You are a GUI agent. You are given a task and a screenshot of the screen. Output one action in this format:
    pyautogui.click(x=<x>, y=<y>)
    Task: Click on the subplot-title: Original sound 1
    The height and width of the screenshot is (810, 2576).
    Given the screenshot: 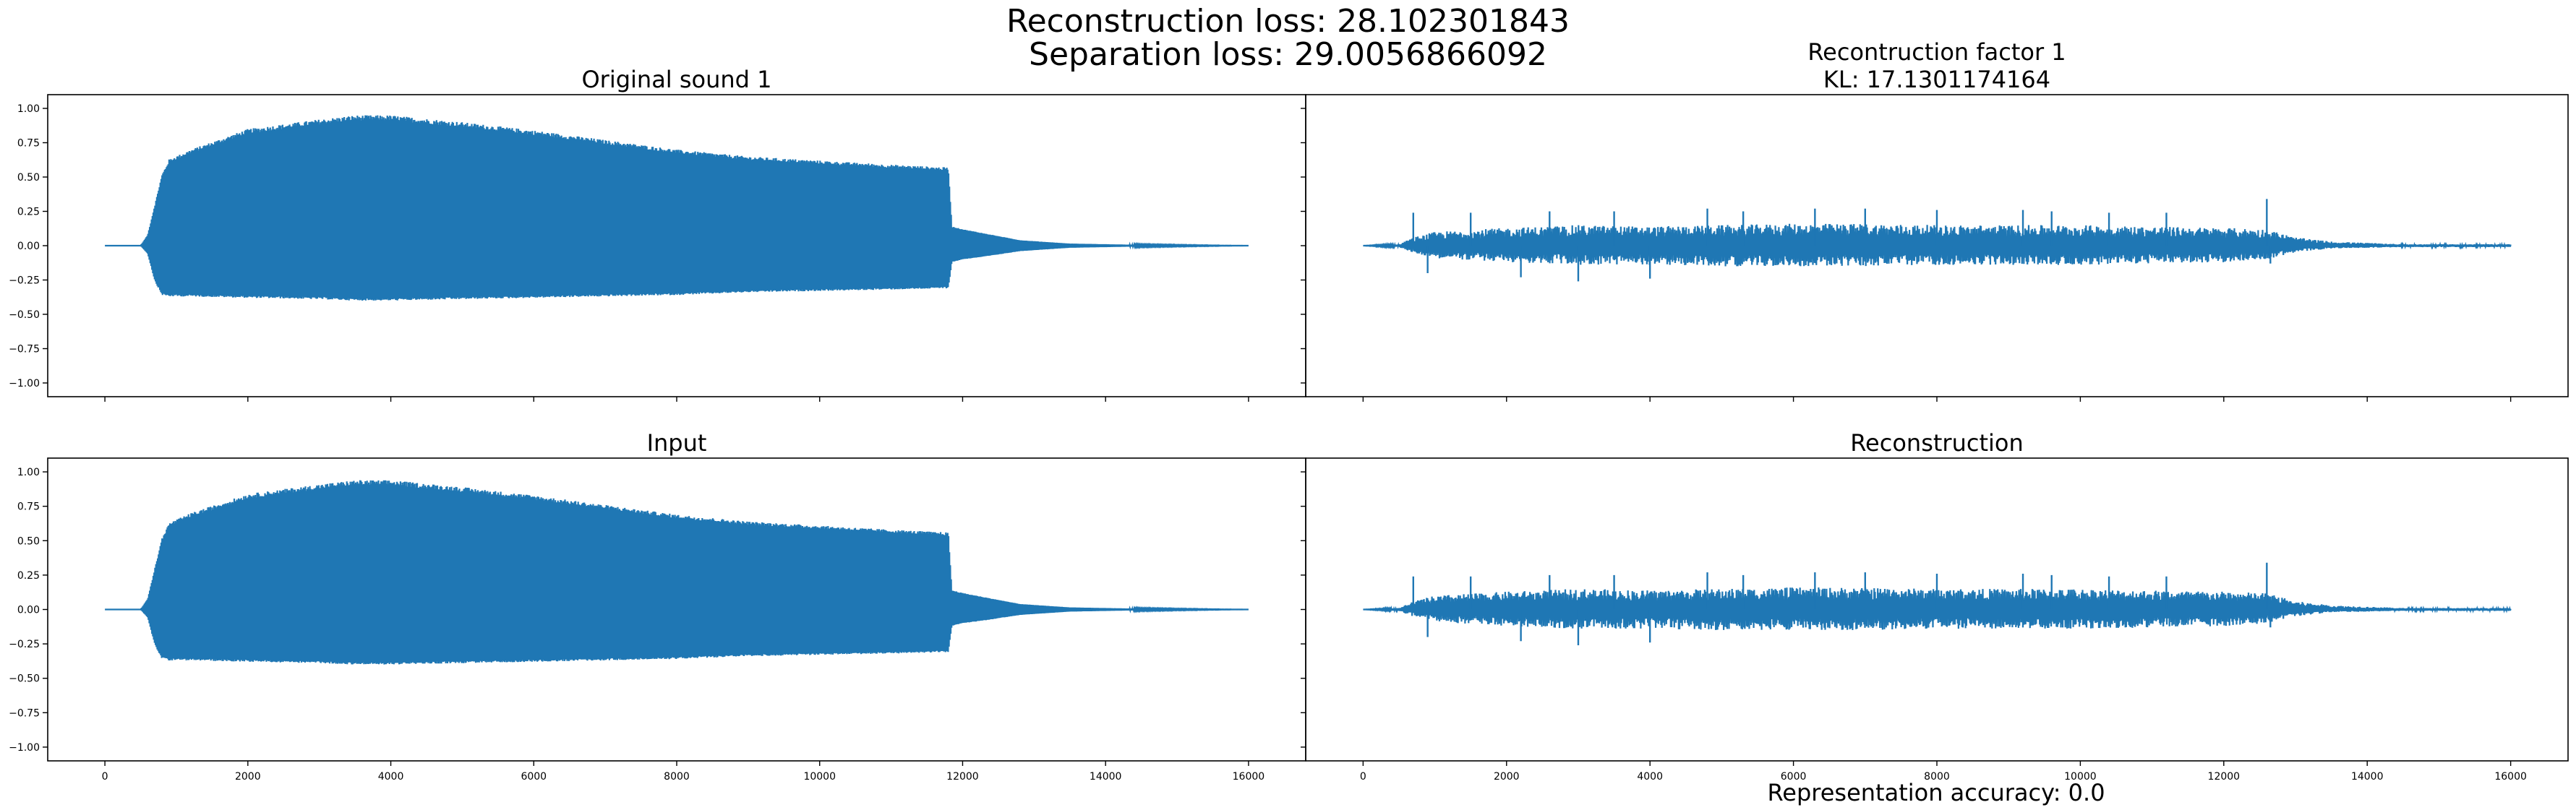 What is the action you would take?
    pyautogui.click(x=676, y=79)
    